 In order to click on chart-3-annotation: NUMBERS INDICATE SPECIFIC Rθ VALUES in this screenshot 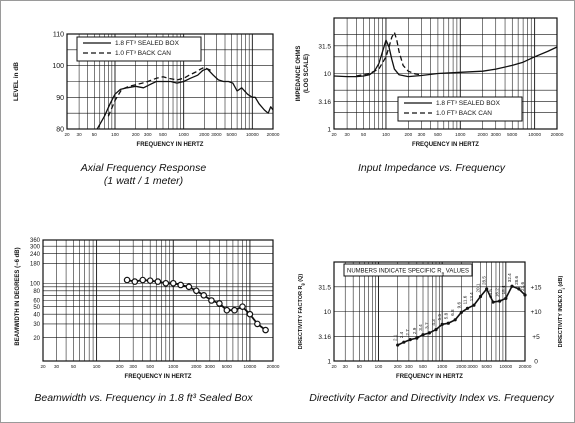, I will do `click(408, 273)`.